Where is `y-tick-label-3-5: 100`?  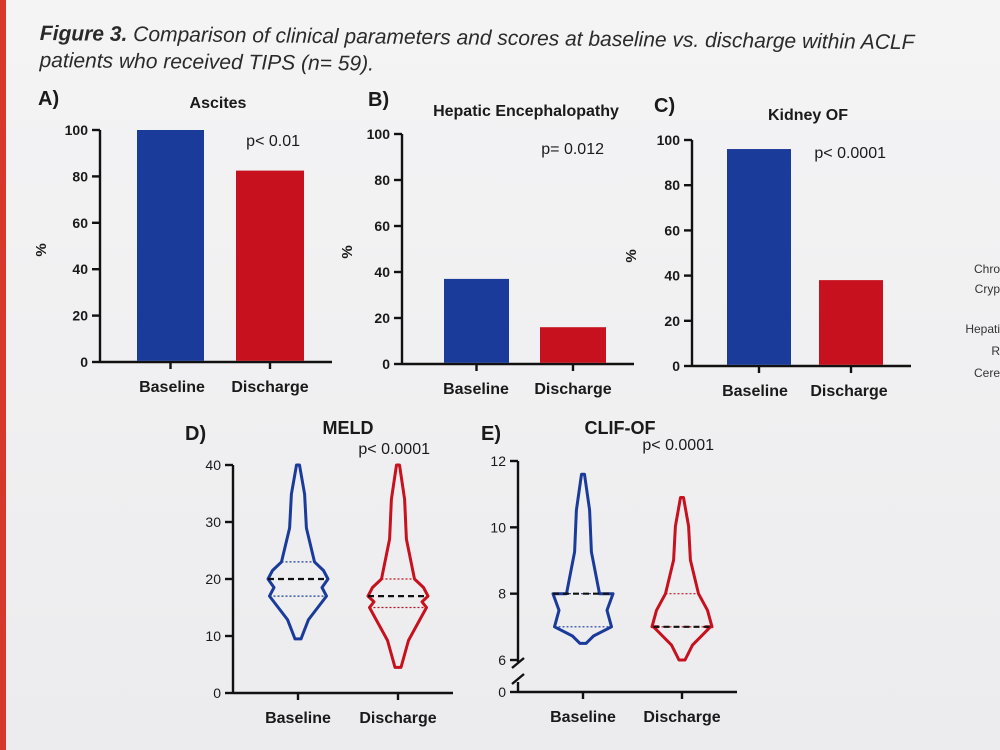 y-tick-label-3-5: 100 is located at coordinates (669, 140).